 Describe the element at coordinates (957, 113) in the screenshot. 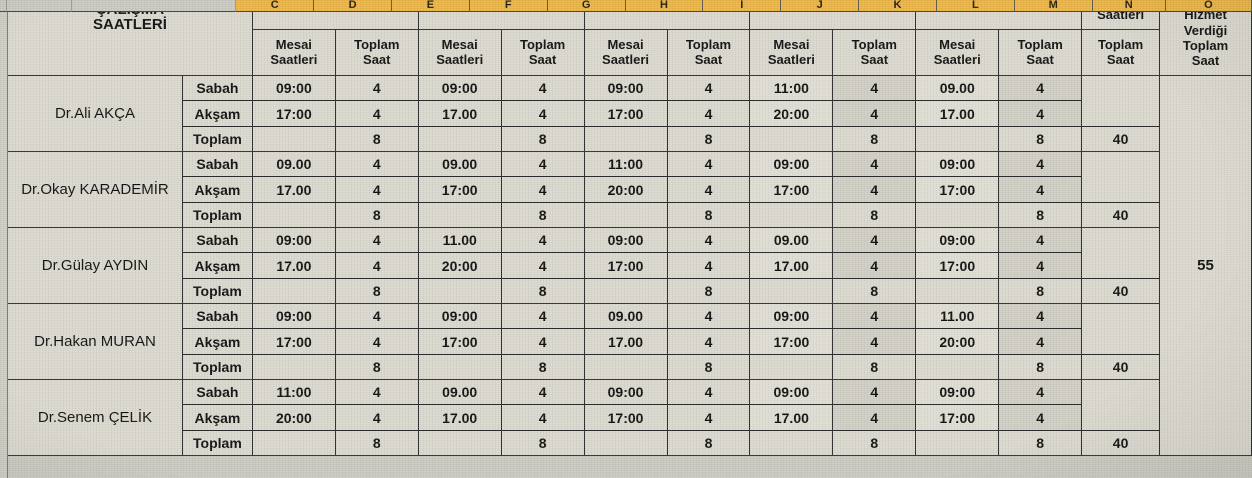

I see `time-cell-day5-evening: 17.00` at that location.